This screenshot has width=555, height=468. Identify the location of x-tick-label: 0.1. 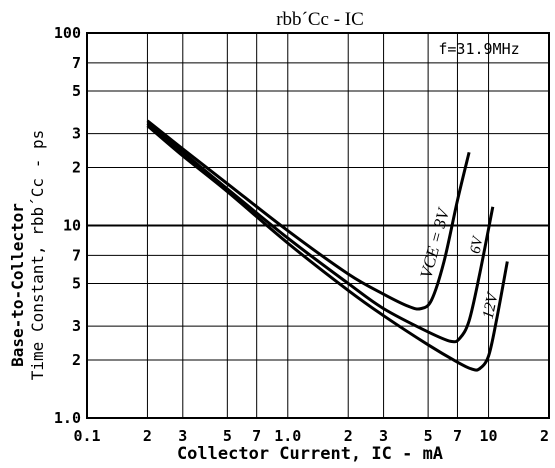
(86, 436).